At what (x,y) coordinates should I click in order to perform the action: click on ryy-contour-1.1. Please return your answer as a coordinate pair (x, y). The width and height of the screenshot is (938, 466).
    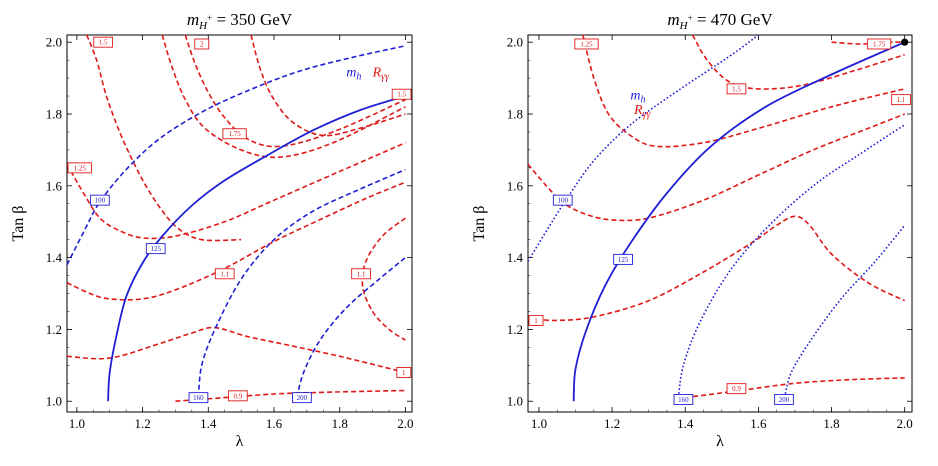
    Looking at the image, I should click on (383, 279).